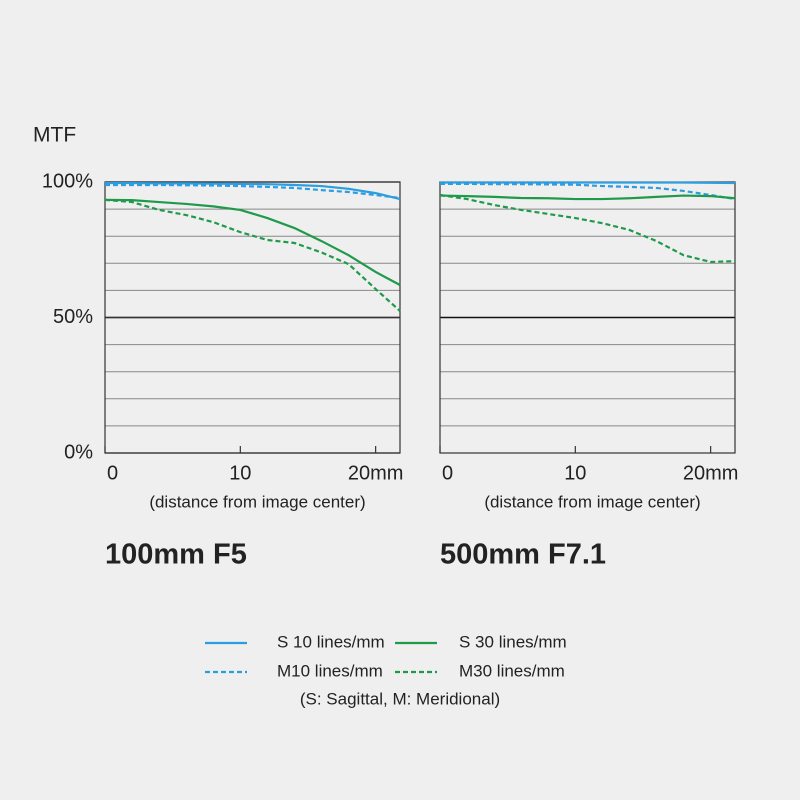 The image size is (800, 800). Describe the element at coordinates (400, 698) in the screenshot. I see `legend-note: (S: Sagittal, M: Meridional)` at that location.